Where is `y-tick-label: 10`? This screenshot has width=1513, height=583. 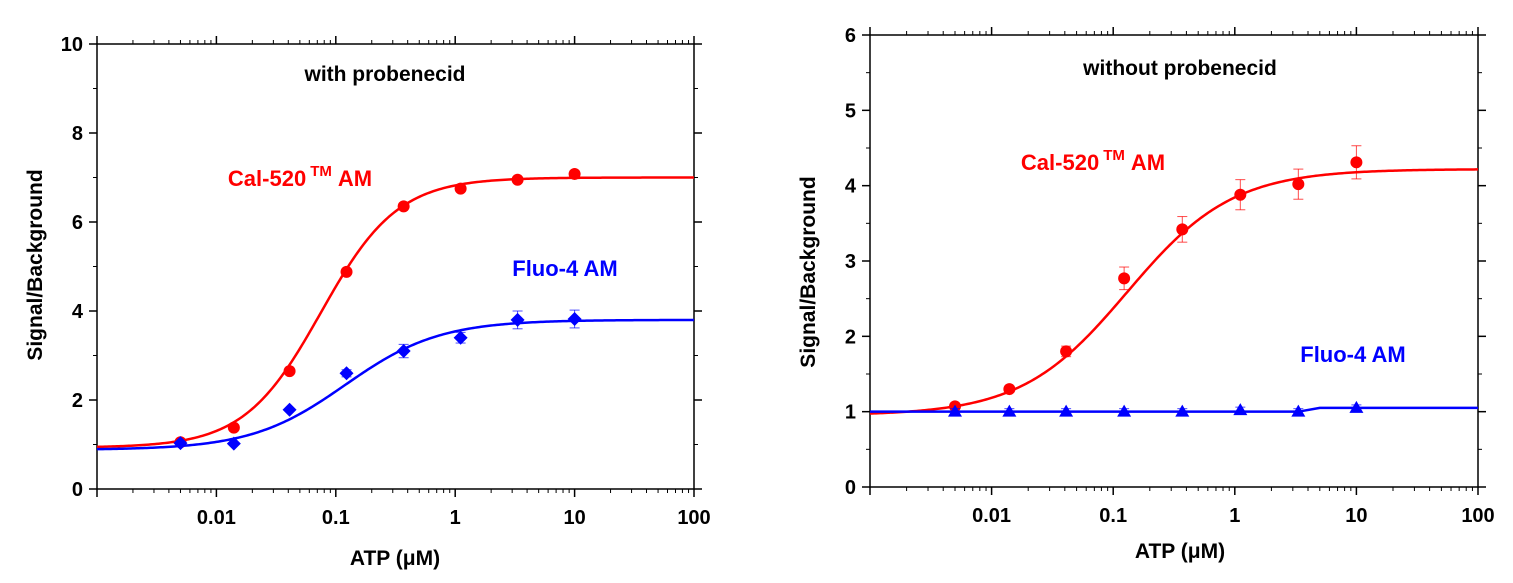
y-tick-label: 10 is located at coordinates (72, 45).